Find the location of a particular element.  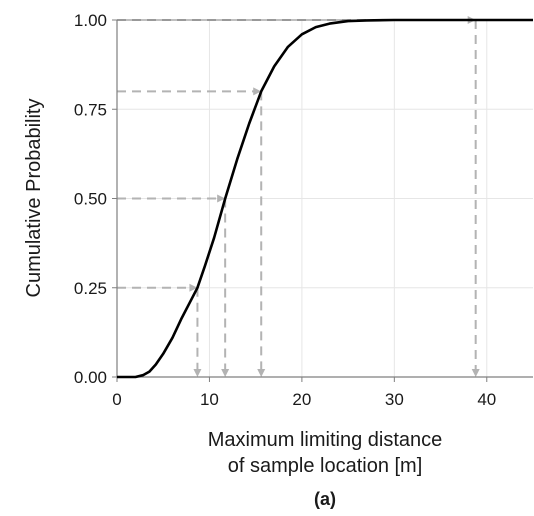

y-tick-label-2: 0.50 is located at coordinates (90, 199).